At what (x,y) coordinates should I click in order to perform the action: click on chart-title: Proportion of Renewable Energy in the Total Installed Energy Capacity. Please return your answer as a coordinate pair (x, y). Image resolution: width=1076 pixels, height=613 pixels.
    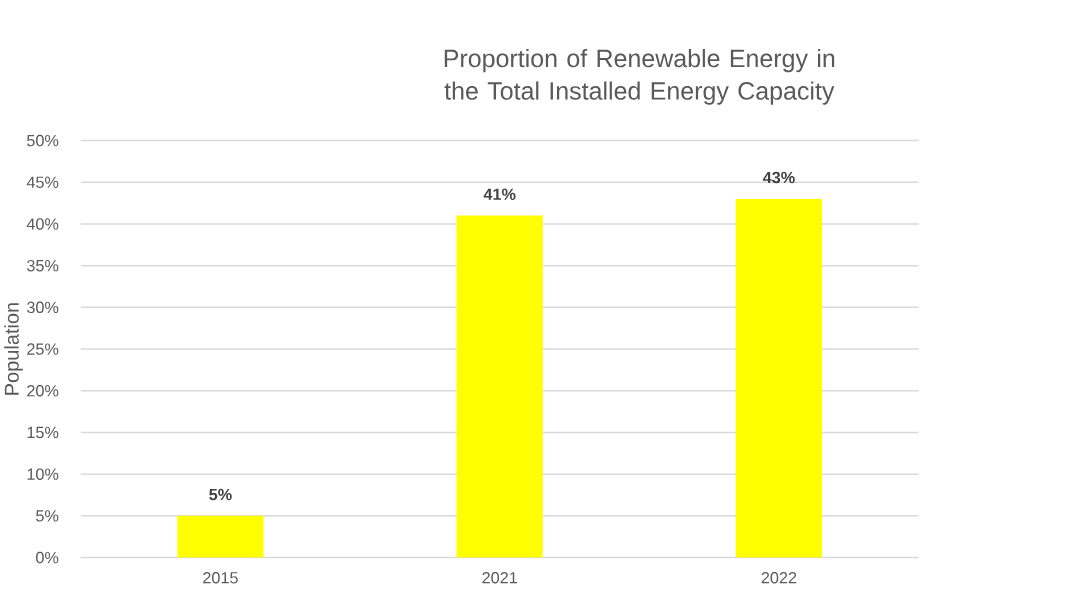
    Looking at the image, I should click on (639, 77).